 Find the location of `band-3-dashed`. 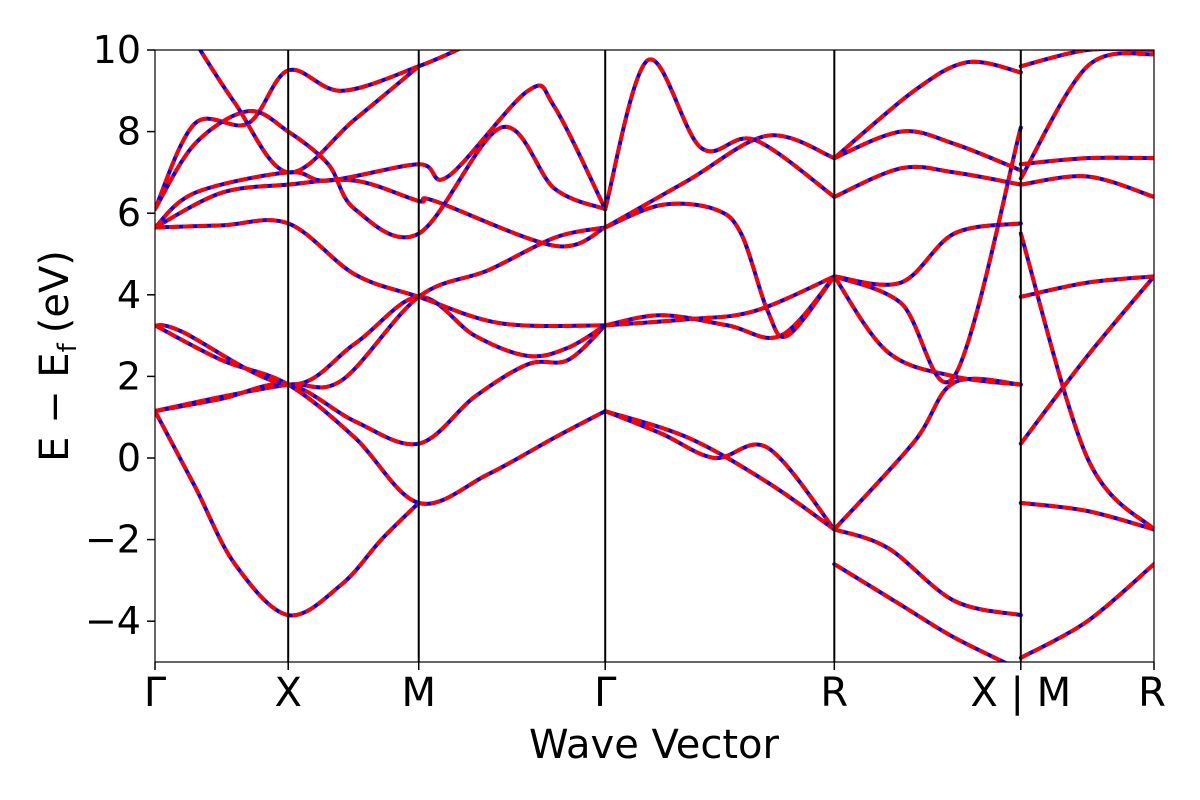

band-3-dashed is located at coordinates (380, 319).